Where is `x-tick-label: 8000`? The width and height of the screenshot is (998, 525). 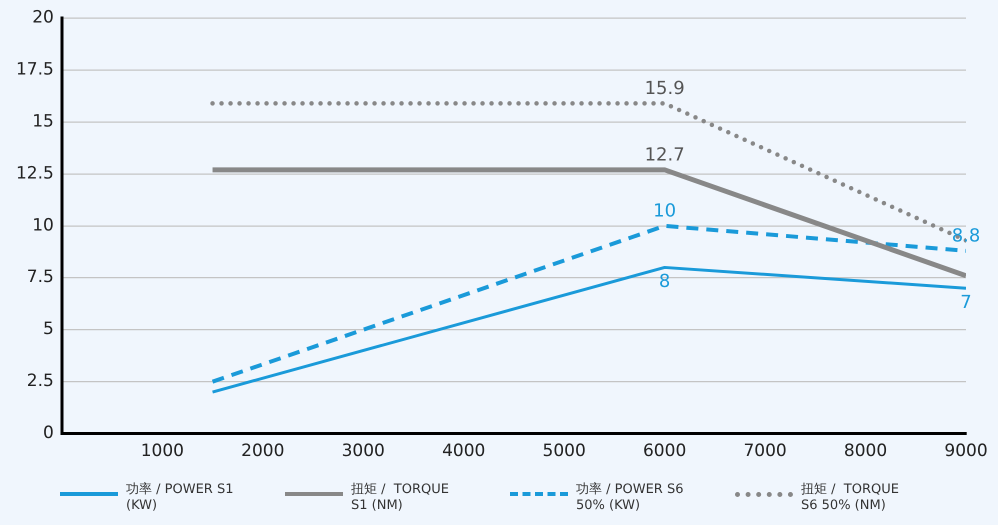 x-tick-label: 8000 is located at coordinates (866, 451).